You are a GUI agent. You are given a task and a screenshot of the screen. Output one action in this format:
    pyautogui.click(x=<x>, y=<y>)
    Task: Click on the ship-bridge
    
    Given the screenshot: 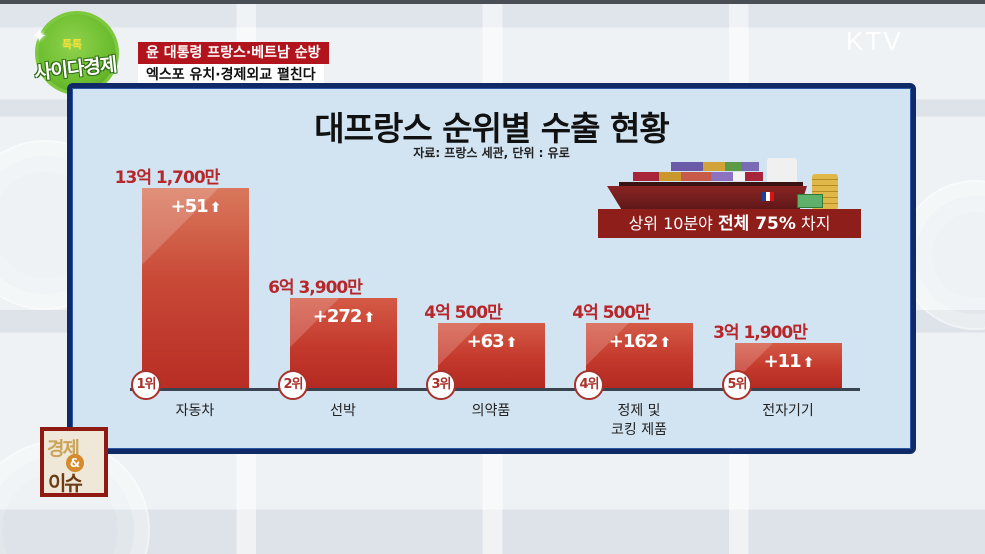 What is the action you would take?
    pyautogui.click(x=782, y=171)
    